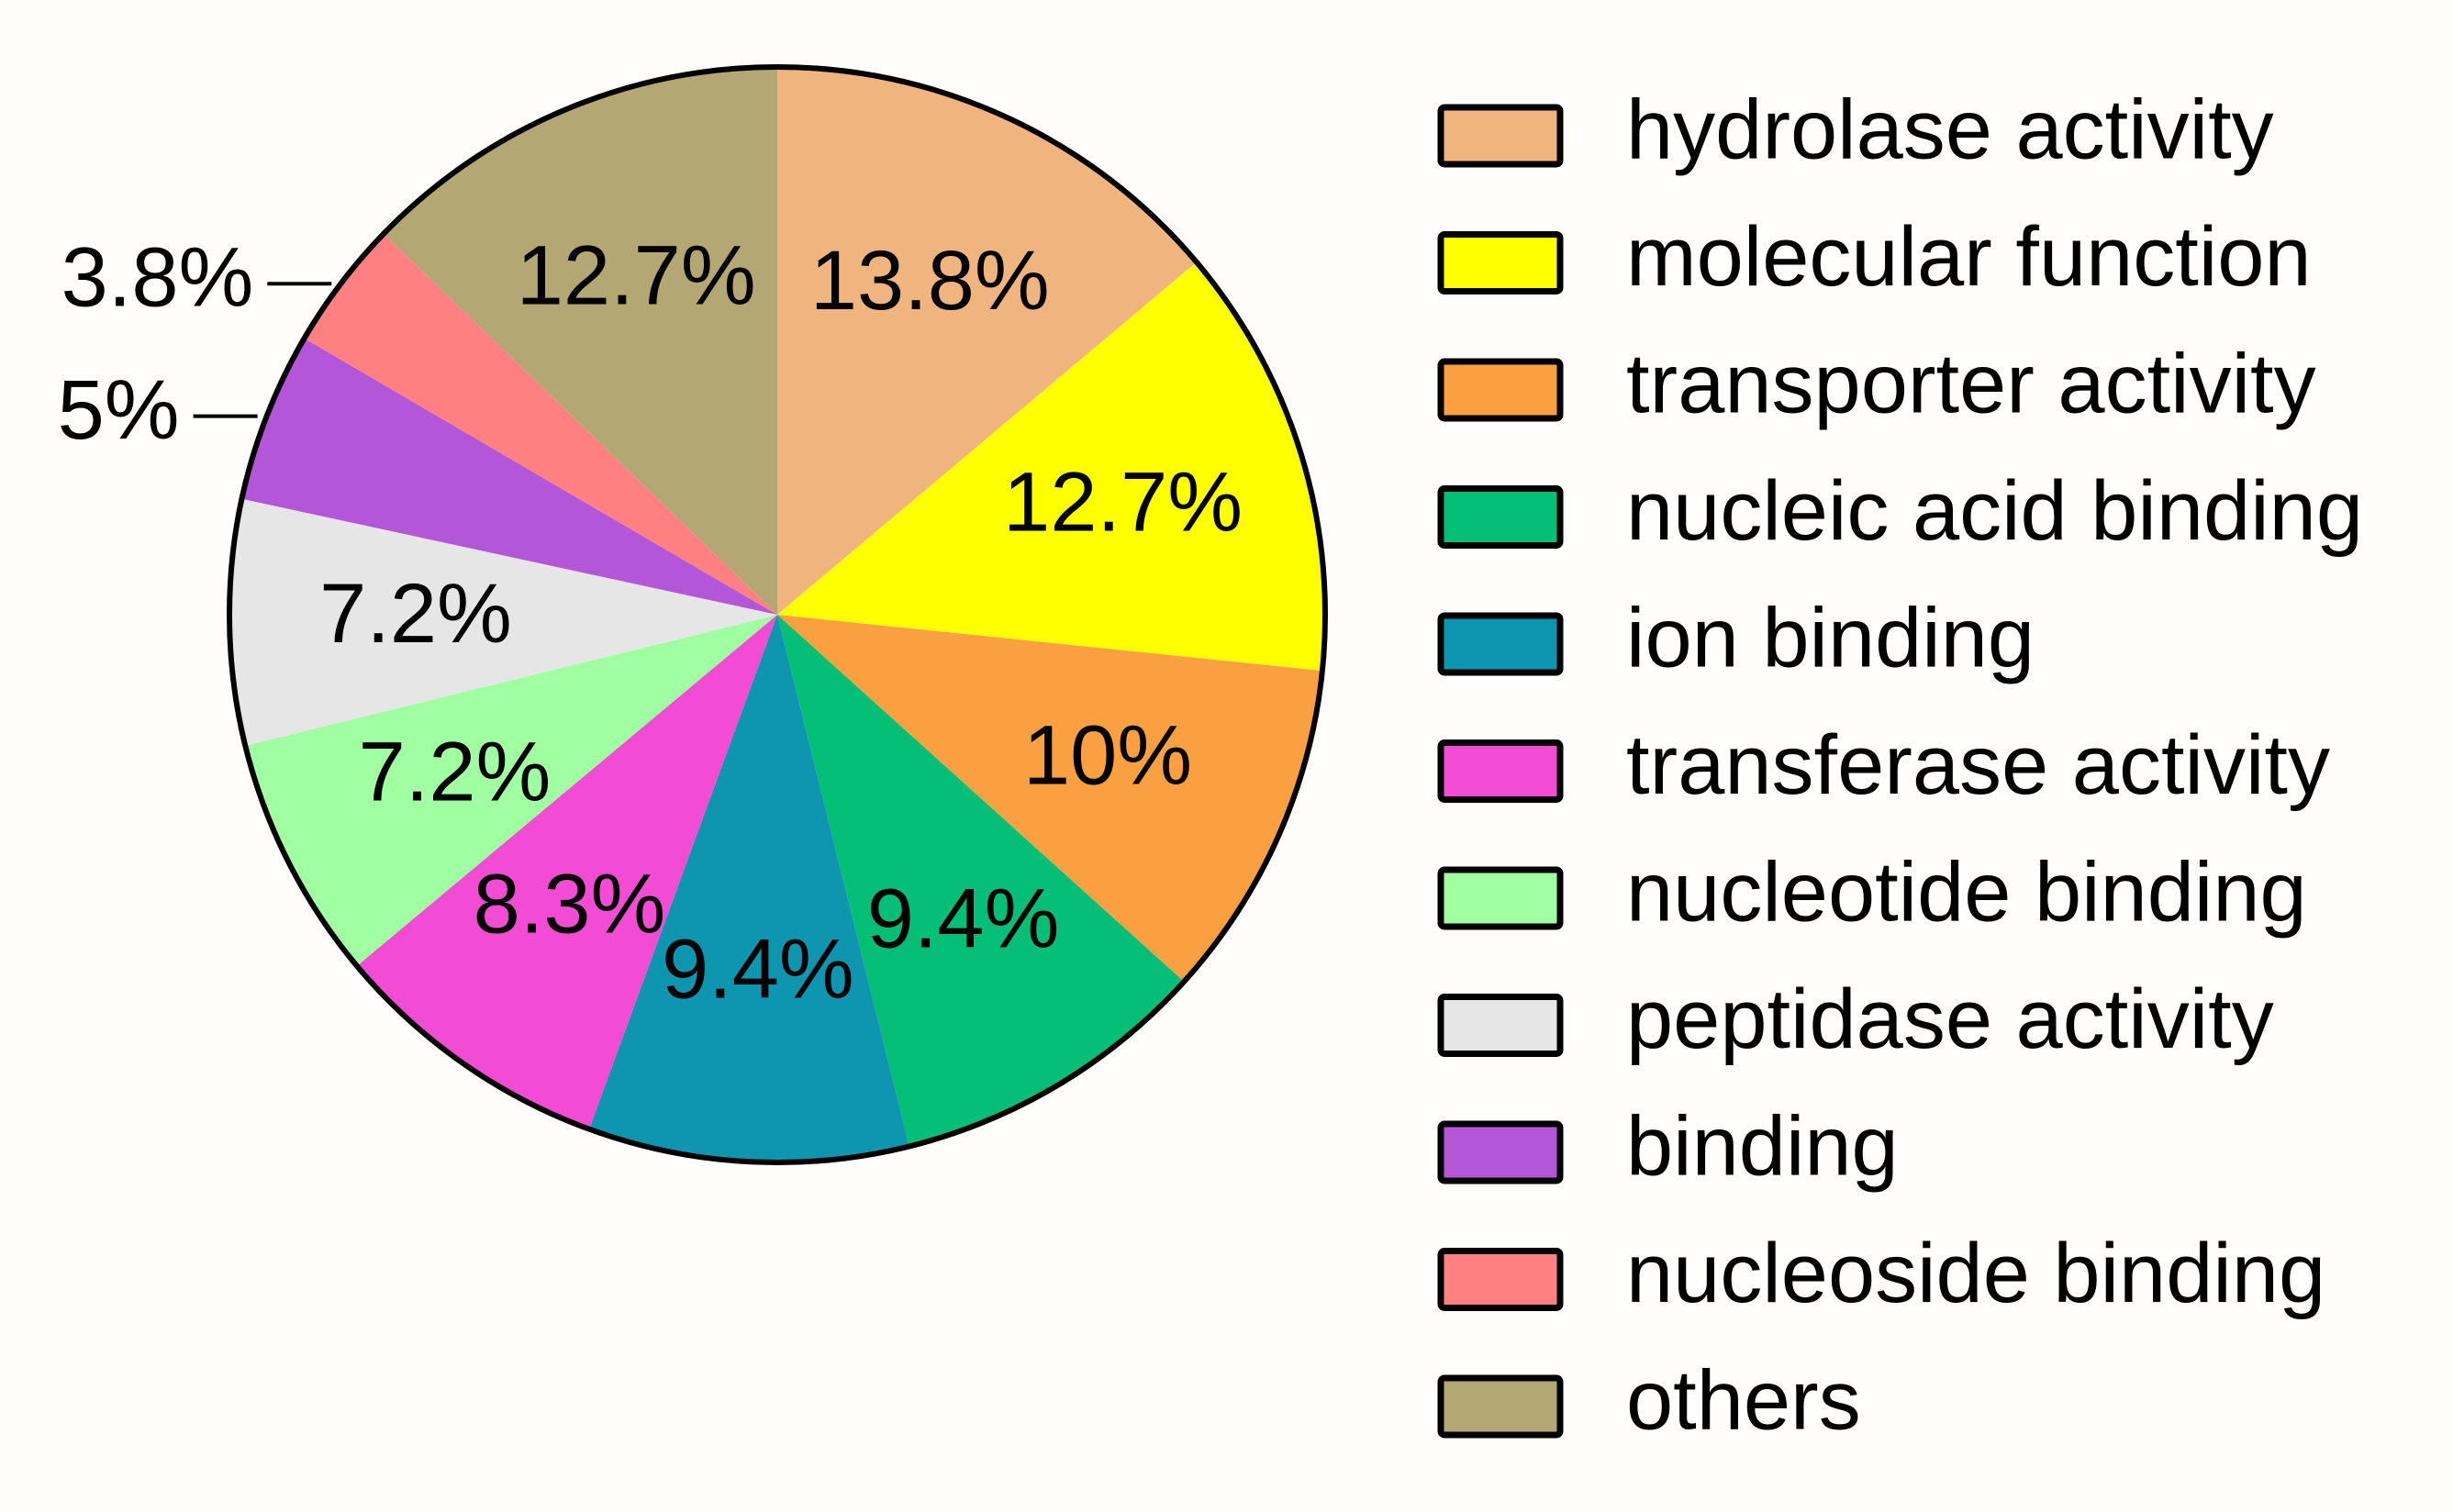 The width and height of the screenshot is (2453, 1512). I want to click on legend-label: transferase activity, so click(1978, 765).